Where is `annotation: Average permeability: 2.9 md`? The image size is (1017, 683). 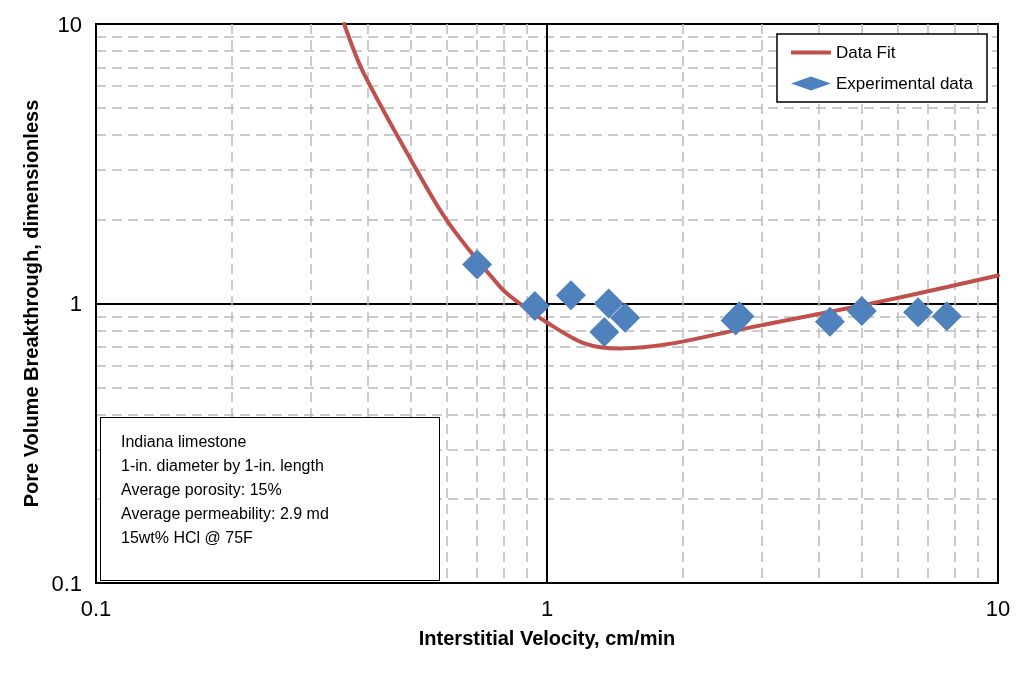 annotation: Average permeability: 2.9 md is located at coordinates (225, 514).